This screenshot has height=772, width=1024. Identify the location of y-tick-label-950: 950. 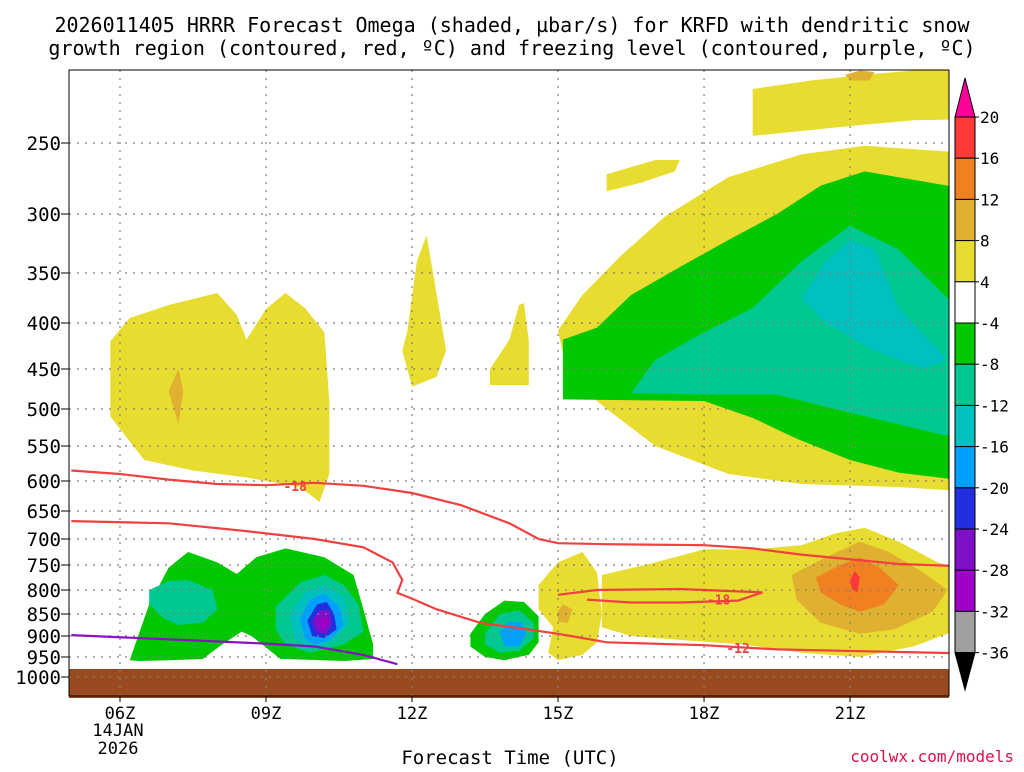
(44, 658).